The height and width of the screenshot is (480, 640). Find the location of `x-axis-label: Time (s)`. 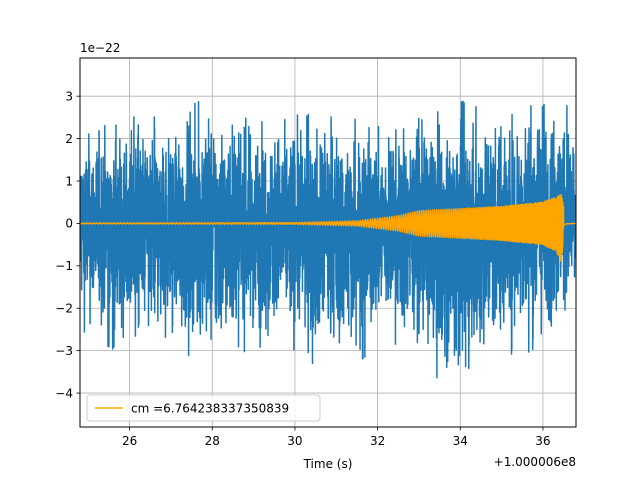

x-axis-label: Time (s) is located at coordinates (328, 464).